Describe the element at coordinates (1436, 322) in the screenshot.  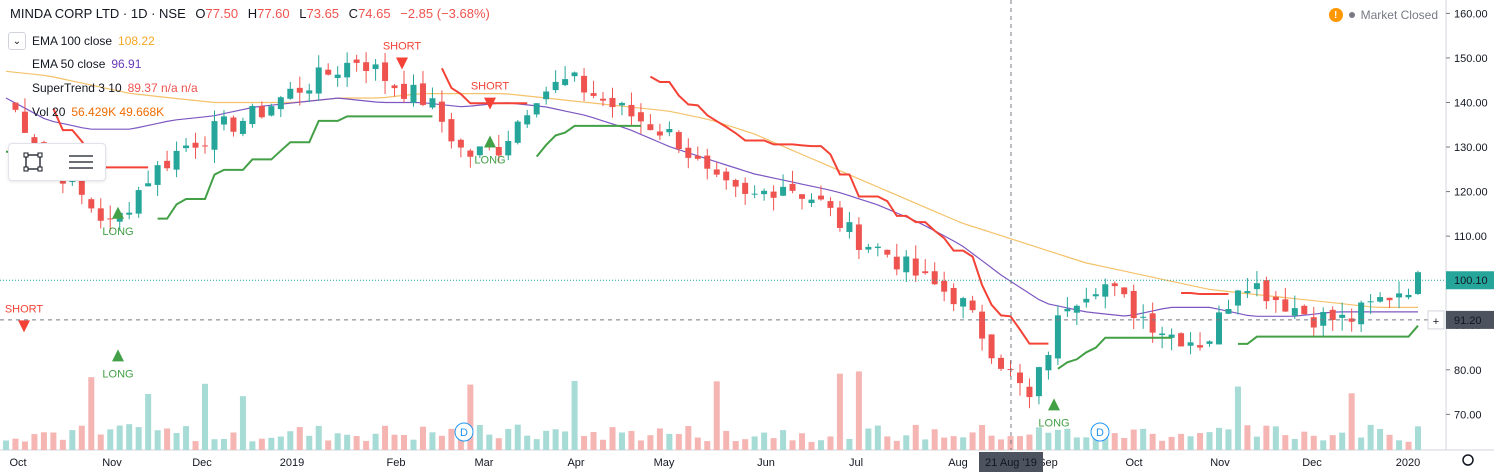
I see `plus-icon: +` at that location.